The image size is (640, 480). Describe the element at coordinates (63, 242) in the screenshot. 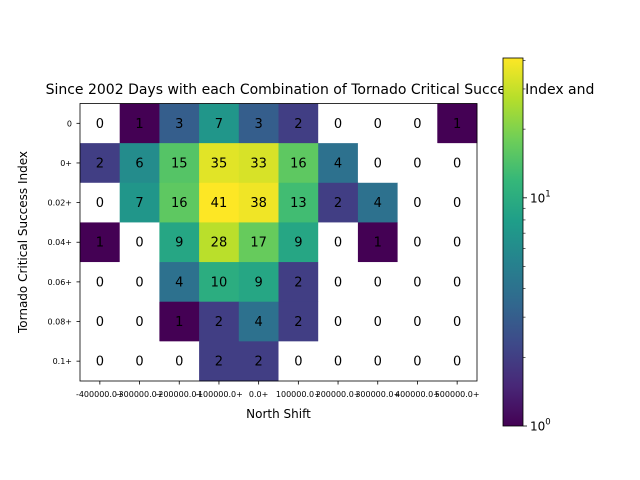

I see `y-axis-ticks: 0 0+ 0.02+ 0.04+ 0.06+ 0.08+ 0.1+` at that location.